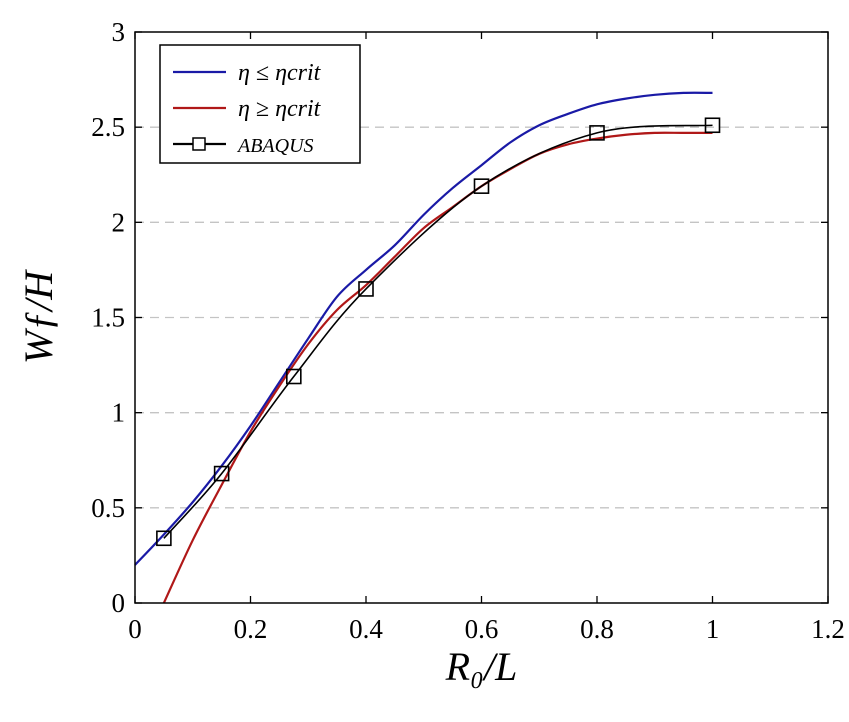  I want to click on y-tick-label: 0.5, so click(108, 508).